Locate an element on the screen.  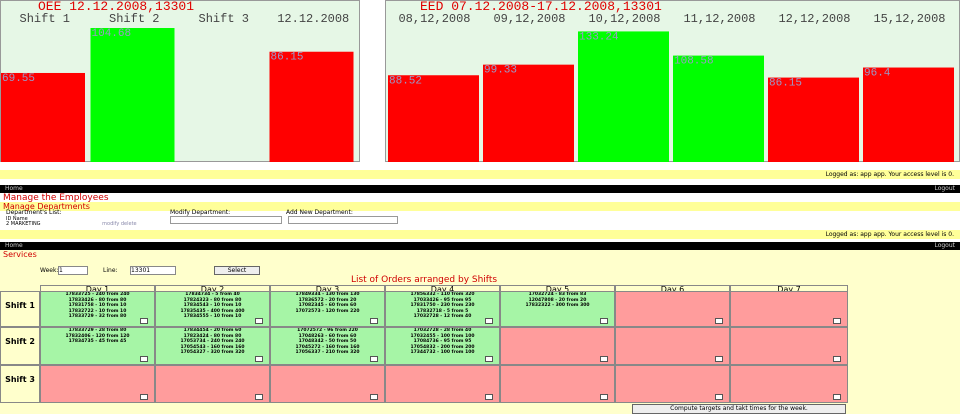
order-entry: 17054543 - 160 from 160 is located at coordinates (212, 347).